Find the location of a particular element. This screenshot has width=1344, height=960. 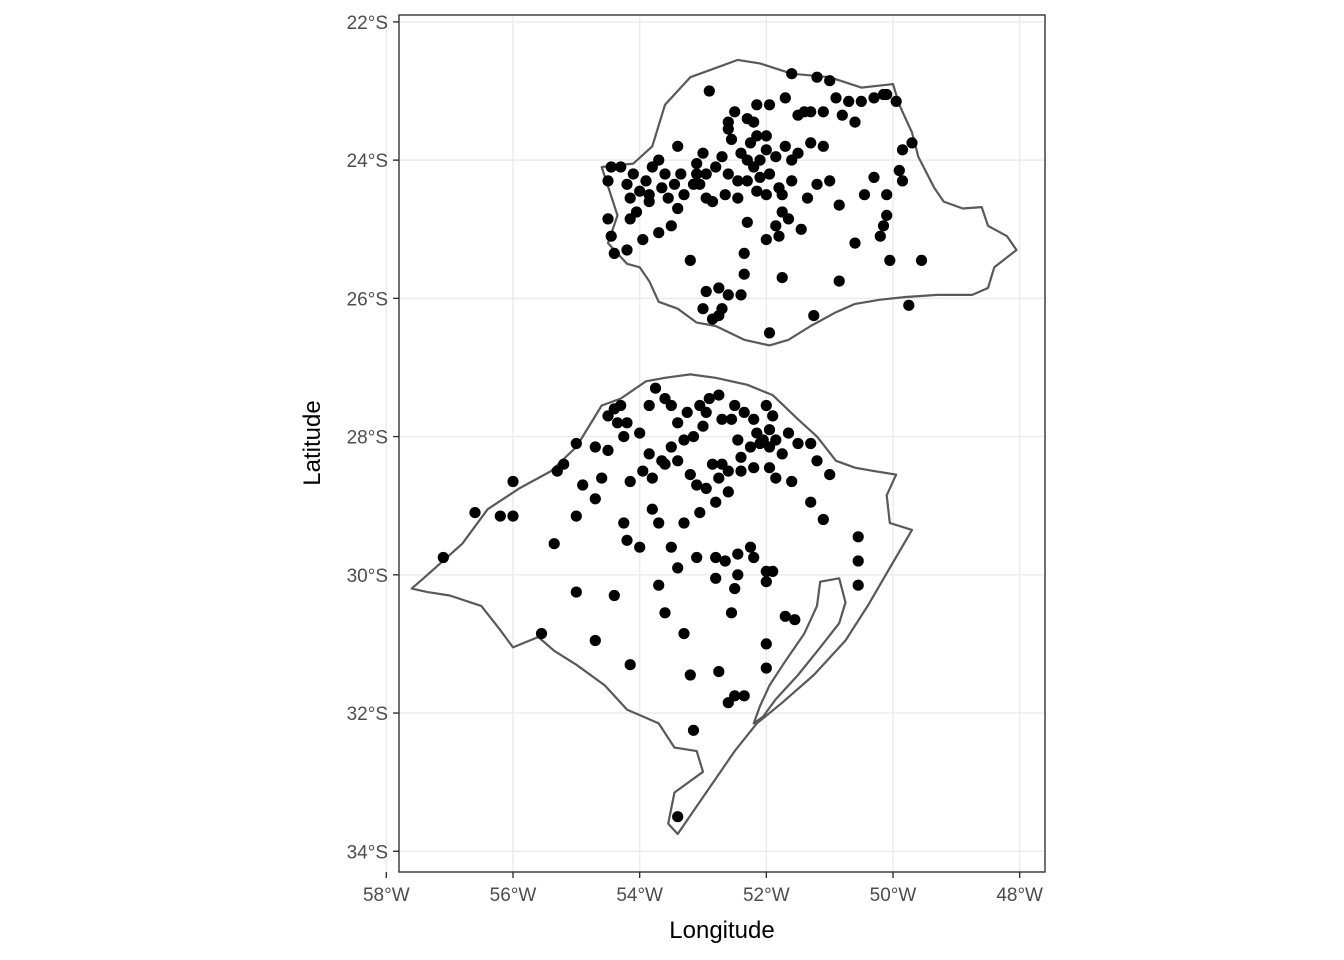

y-tick-label: 24°S is located at coordinates (367, 161).